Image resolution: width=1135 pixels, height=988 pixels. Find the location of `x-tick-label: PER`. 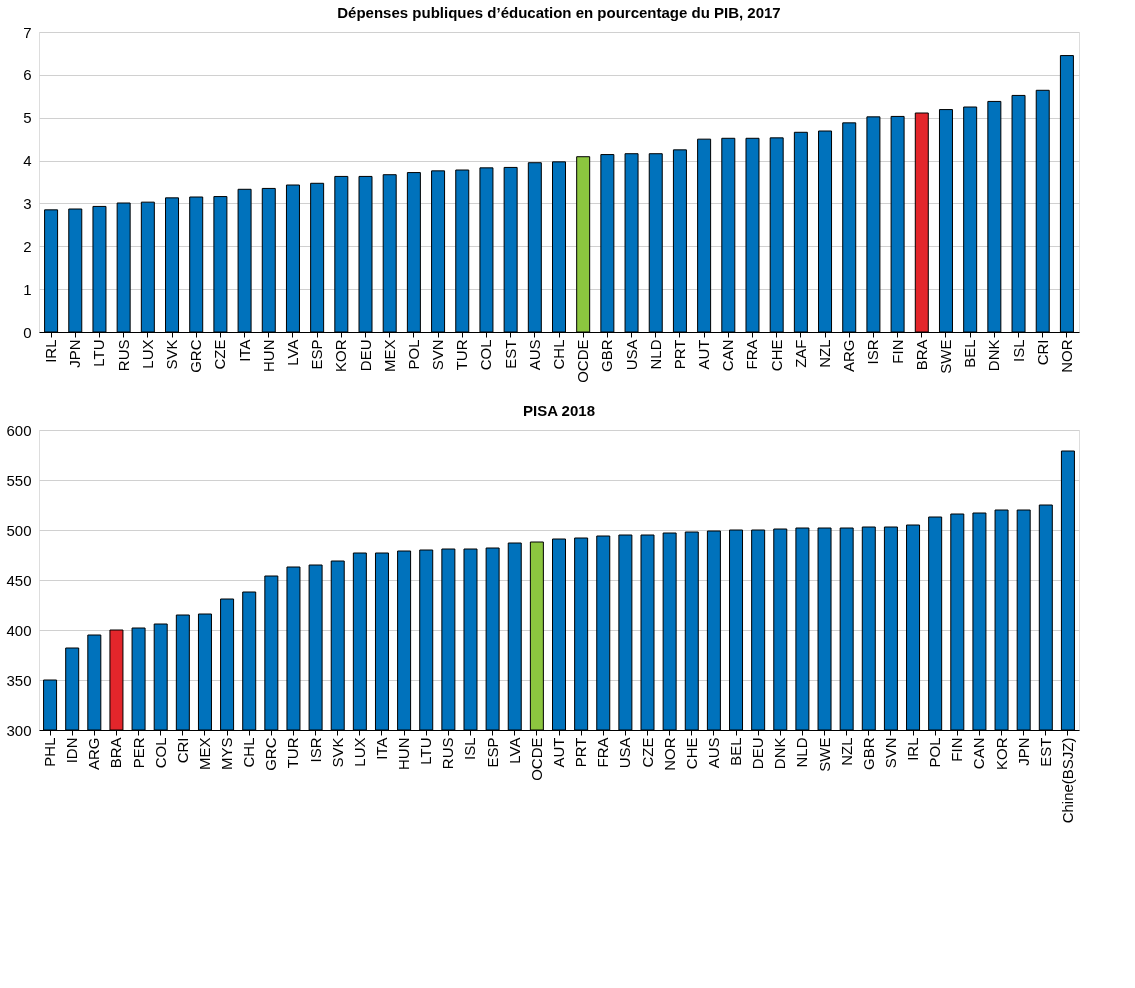

x-tick-label: PER is located at coordinates (138, 753).